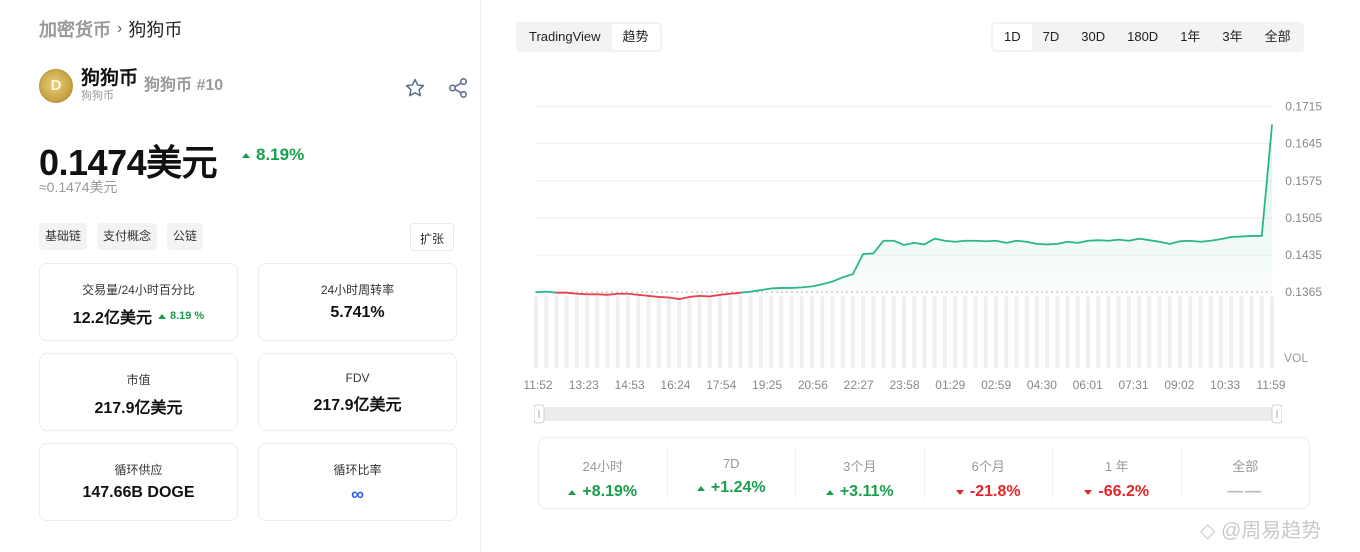  I want to click on perf-value: +8.19%, so click(603, 492).